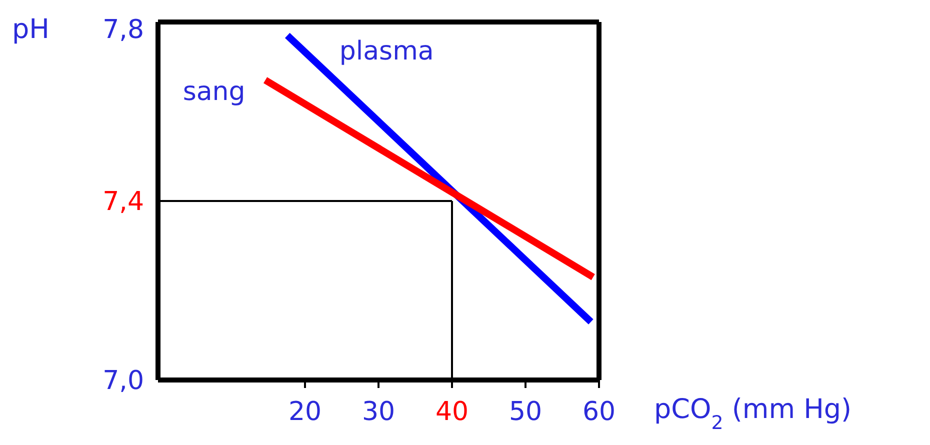  Describe the element at coordinates (123, 381) in the screenshot. I see `y-tick-label: 7,0` at that location.